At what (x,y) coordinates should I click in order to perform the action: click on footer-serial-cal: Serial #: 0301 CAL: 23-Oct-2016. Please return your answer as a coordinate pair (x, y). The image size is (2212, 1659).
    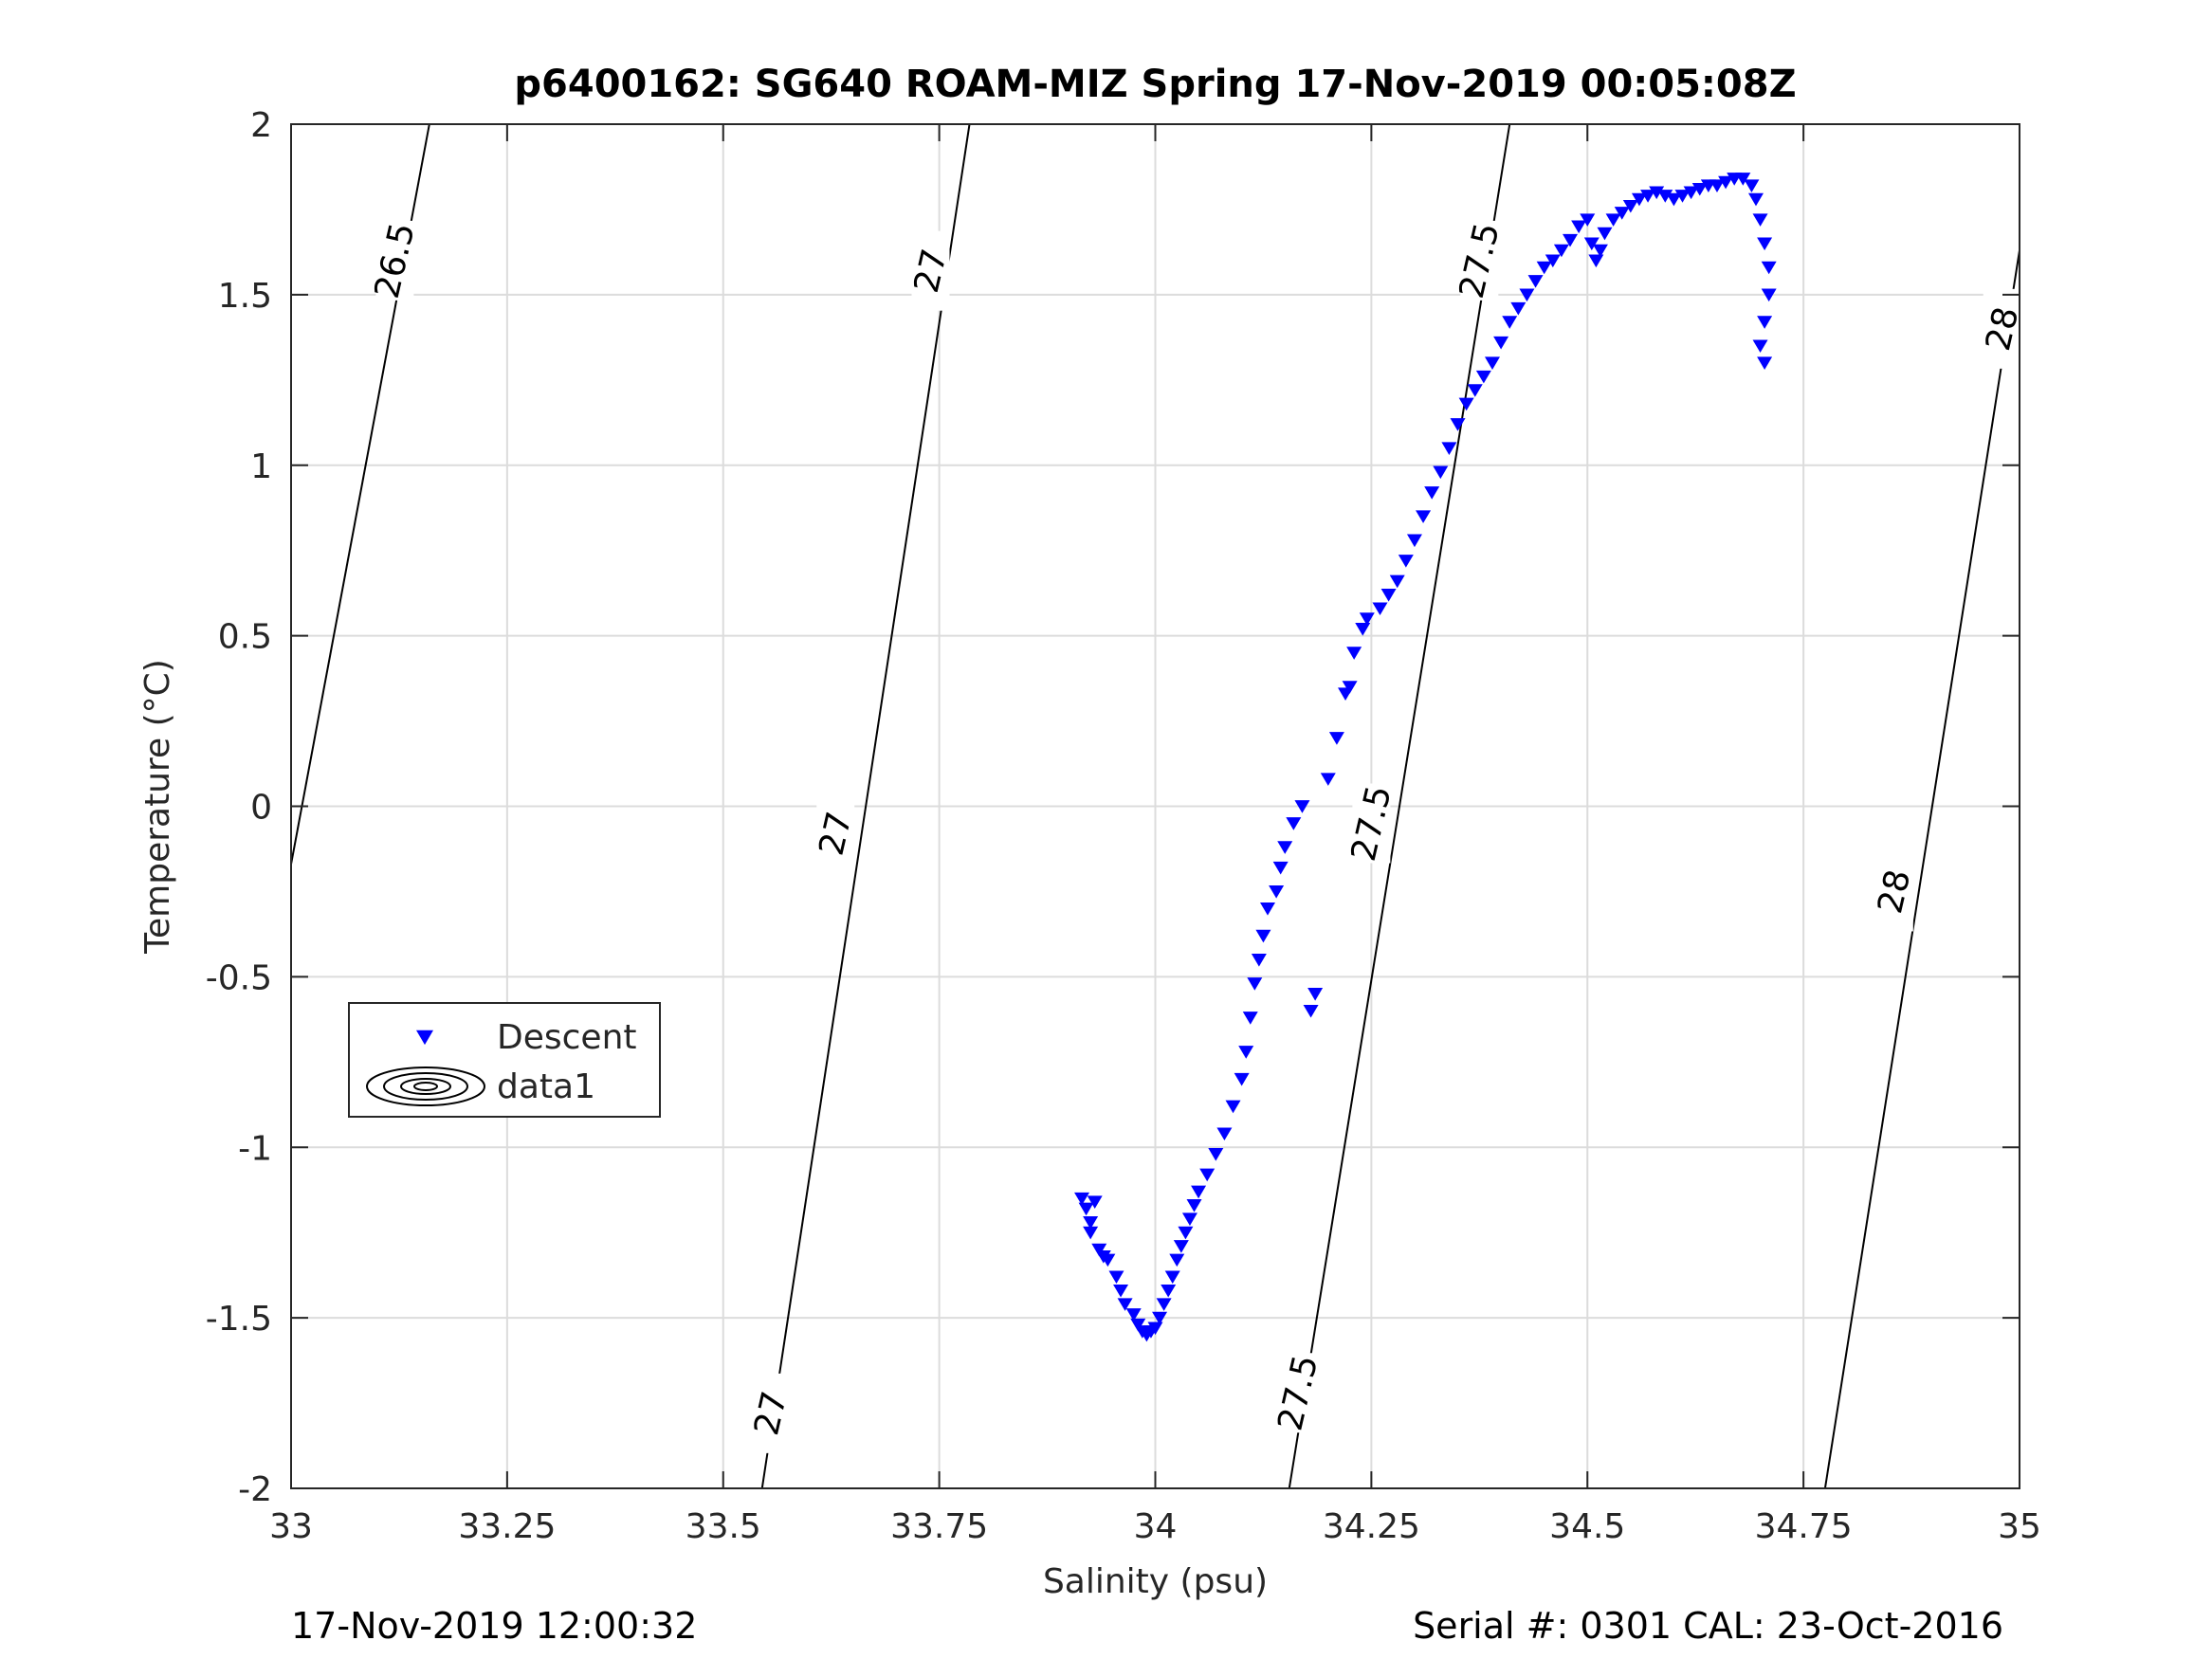
    Looking at the image, I should click on (1708, 1626).